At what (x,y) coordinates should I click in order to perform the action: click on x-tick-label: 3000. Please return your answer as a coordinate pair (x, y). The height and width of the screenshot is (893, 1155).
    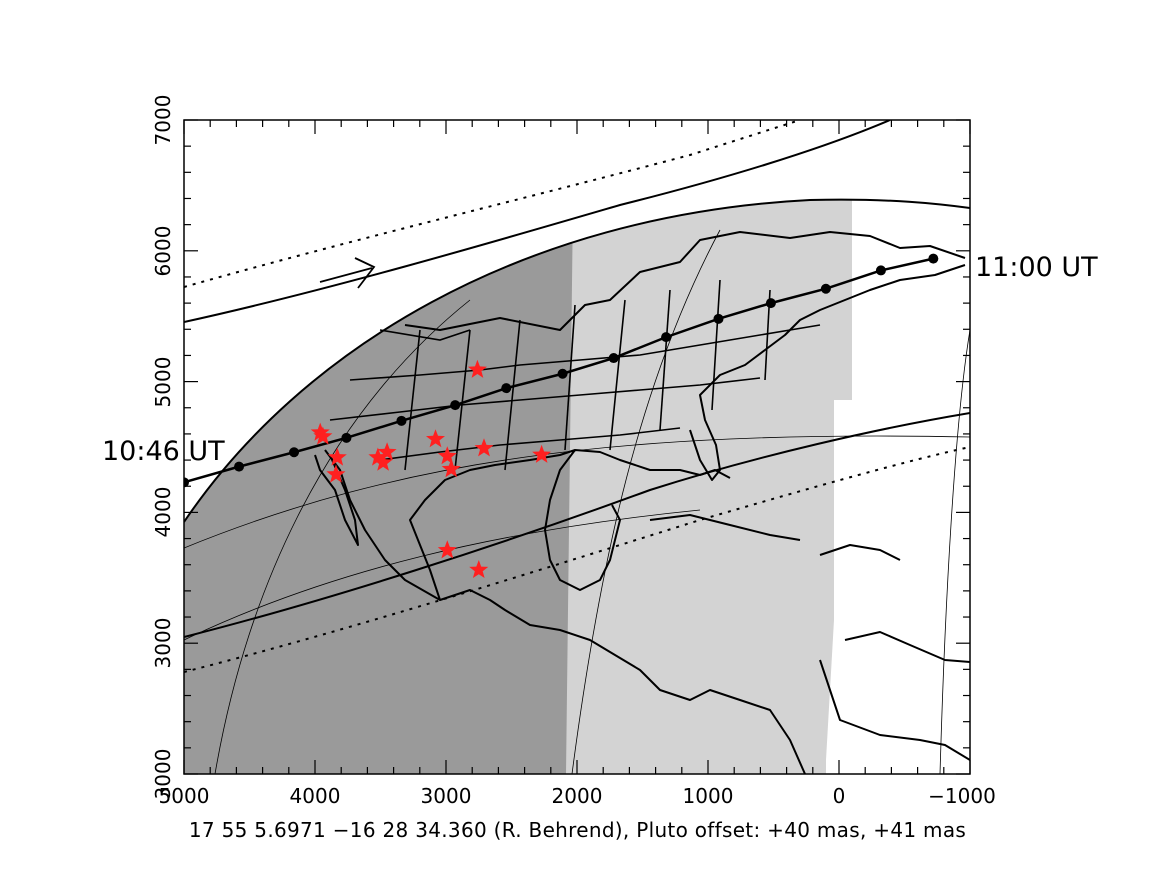
    Looking at the image, I should click on (446, 796).